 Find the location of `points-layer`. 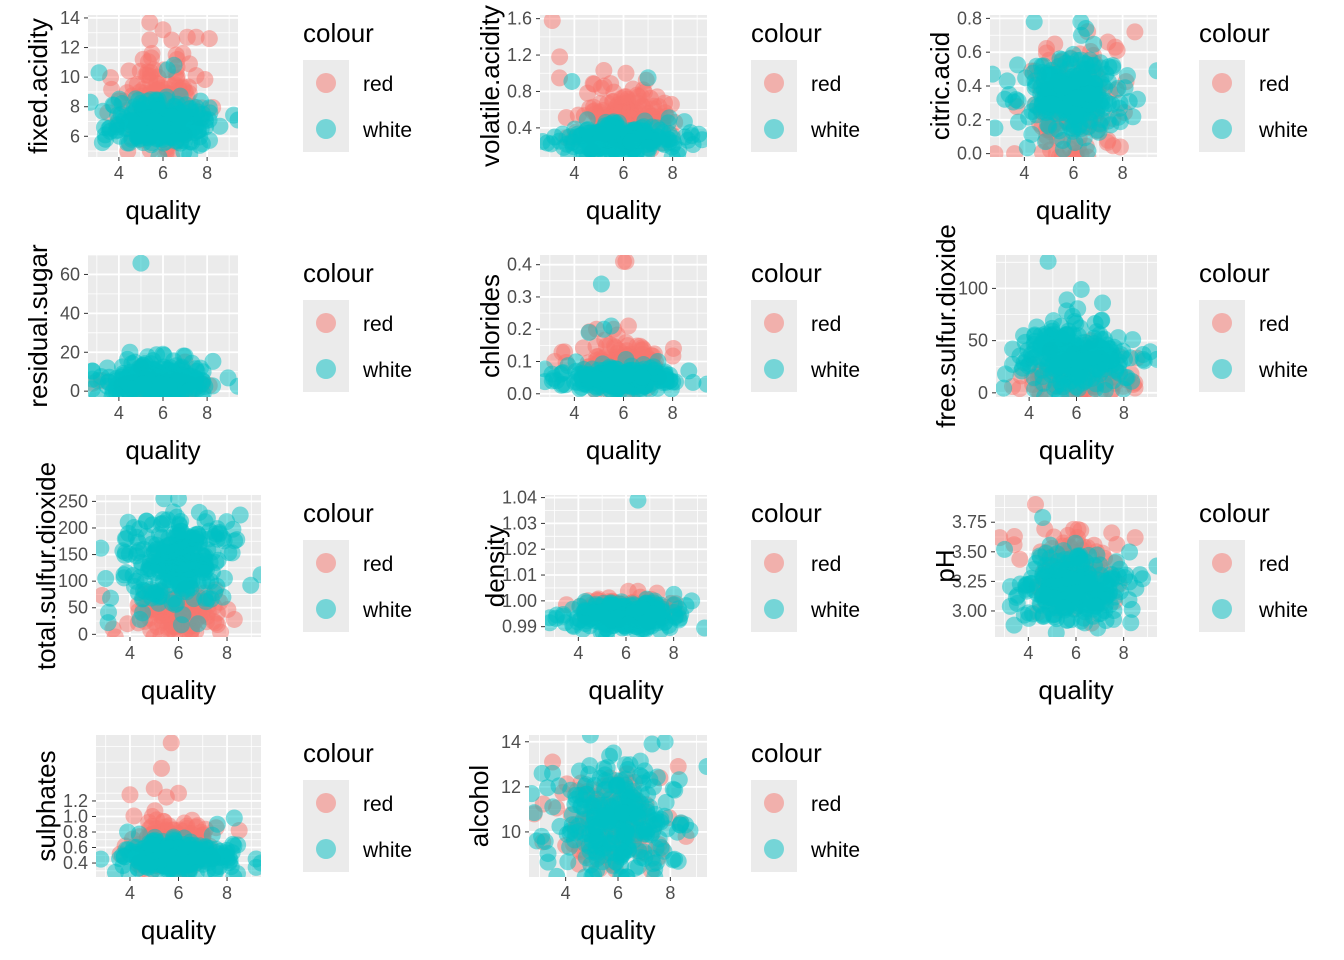

points-layer is located at coordinates (178, 566).